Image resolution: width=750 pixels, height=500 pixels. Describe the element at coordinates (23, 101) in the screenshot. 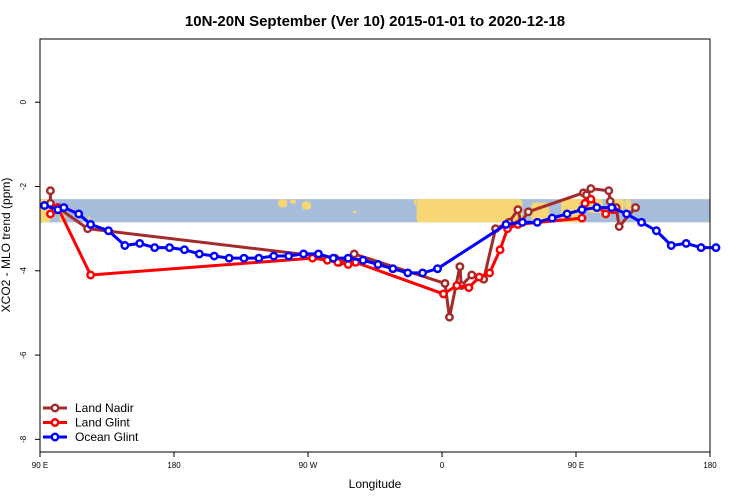

I see `y-tick-label: 0` at that location.